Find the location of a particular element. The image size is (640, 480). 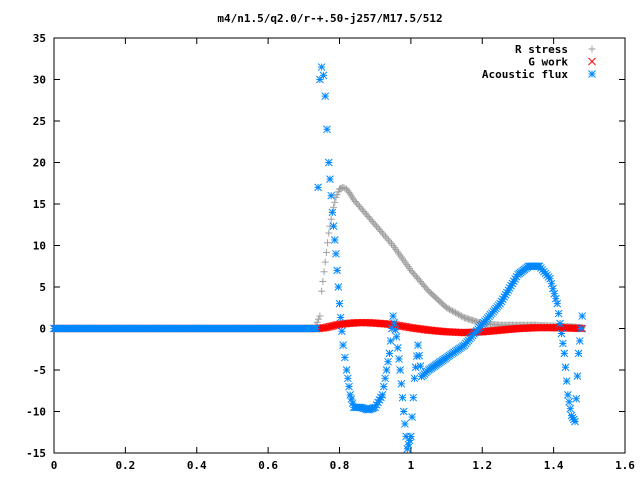

y-tick-label: 35 is located at coordinates (39, 38).